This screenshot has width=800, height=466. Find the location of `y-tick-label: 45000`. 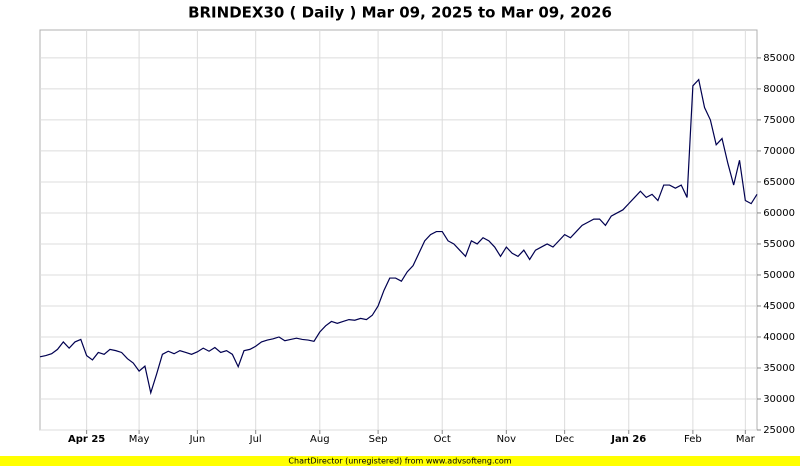

y-tick-label: 45000 is located at coordinates (779, 306).